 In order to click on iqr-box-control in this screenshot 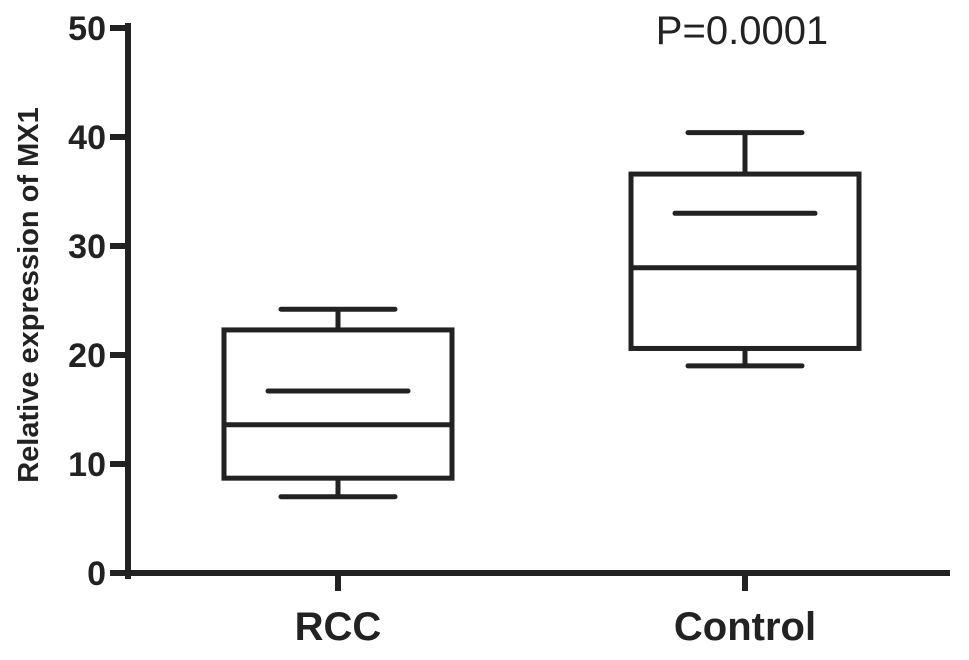, I will do `click(745, 261)`.